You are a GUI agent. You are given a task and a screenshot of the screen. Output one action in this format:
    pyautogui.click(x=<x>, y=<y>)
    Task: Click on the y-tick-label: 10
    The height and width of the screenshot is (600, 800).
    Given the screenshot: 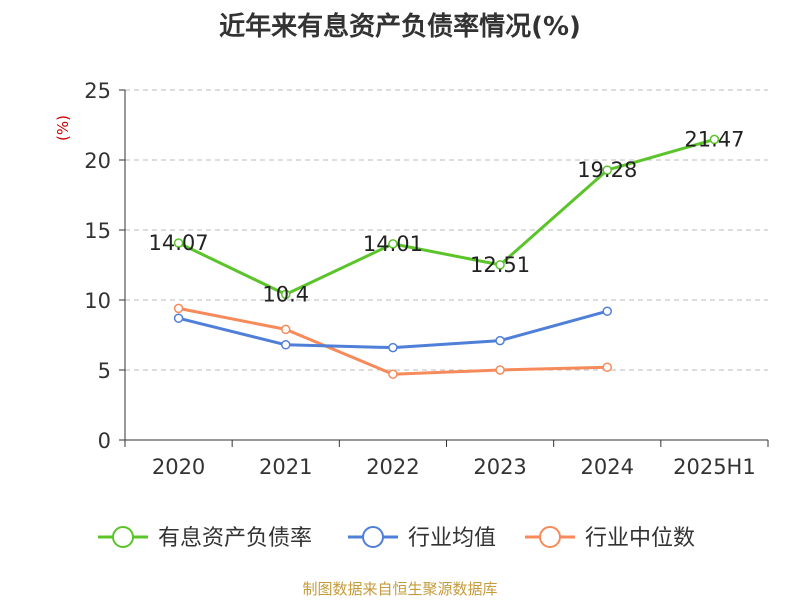 What is the action you would take?
    pyautogui.click(x=97, y=301)
    